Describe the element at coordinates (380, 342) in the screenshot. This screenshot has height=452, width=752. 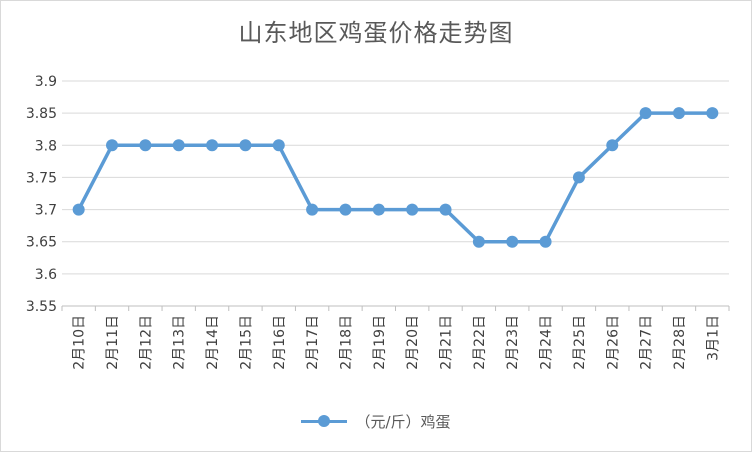
I see `x-tick-label: 2月19日` at that location.